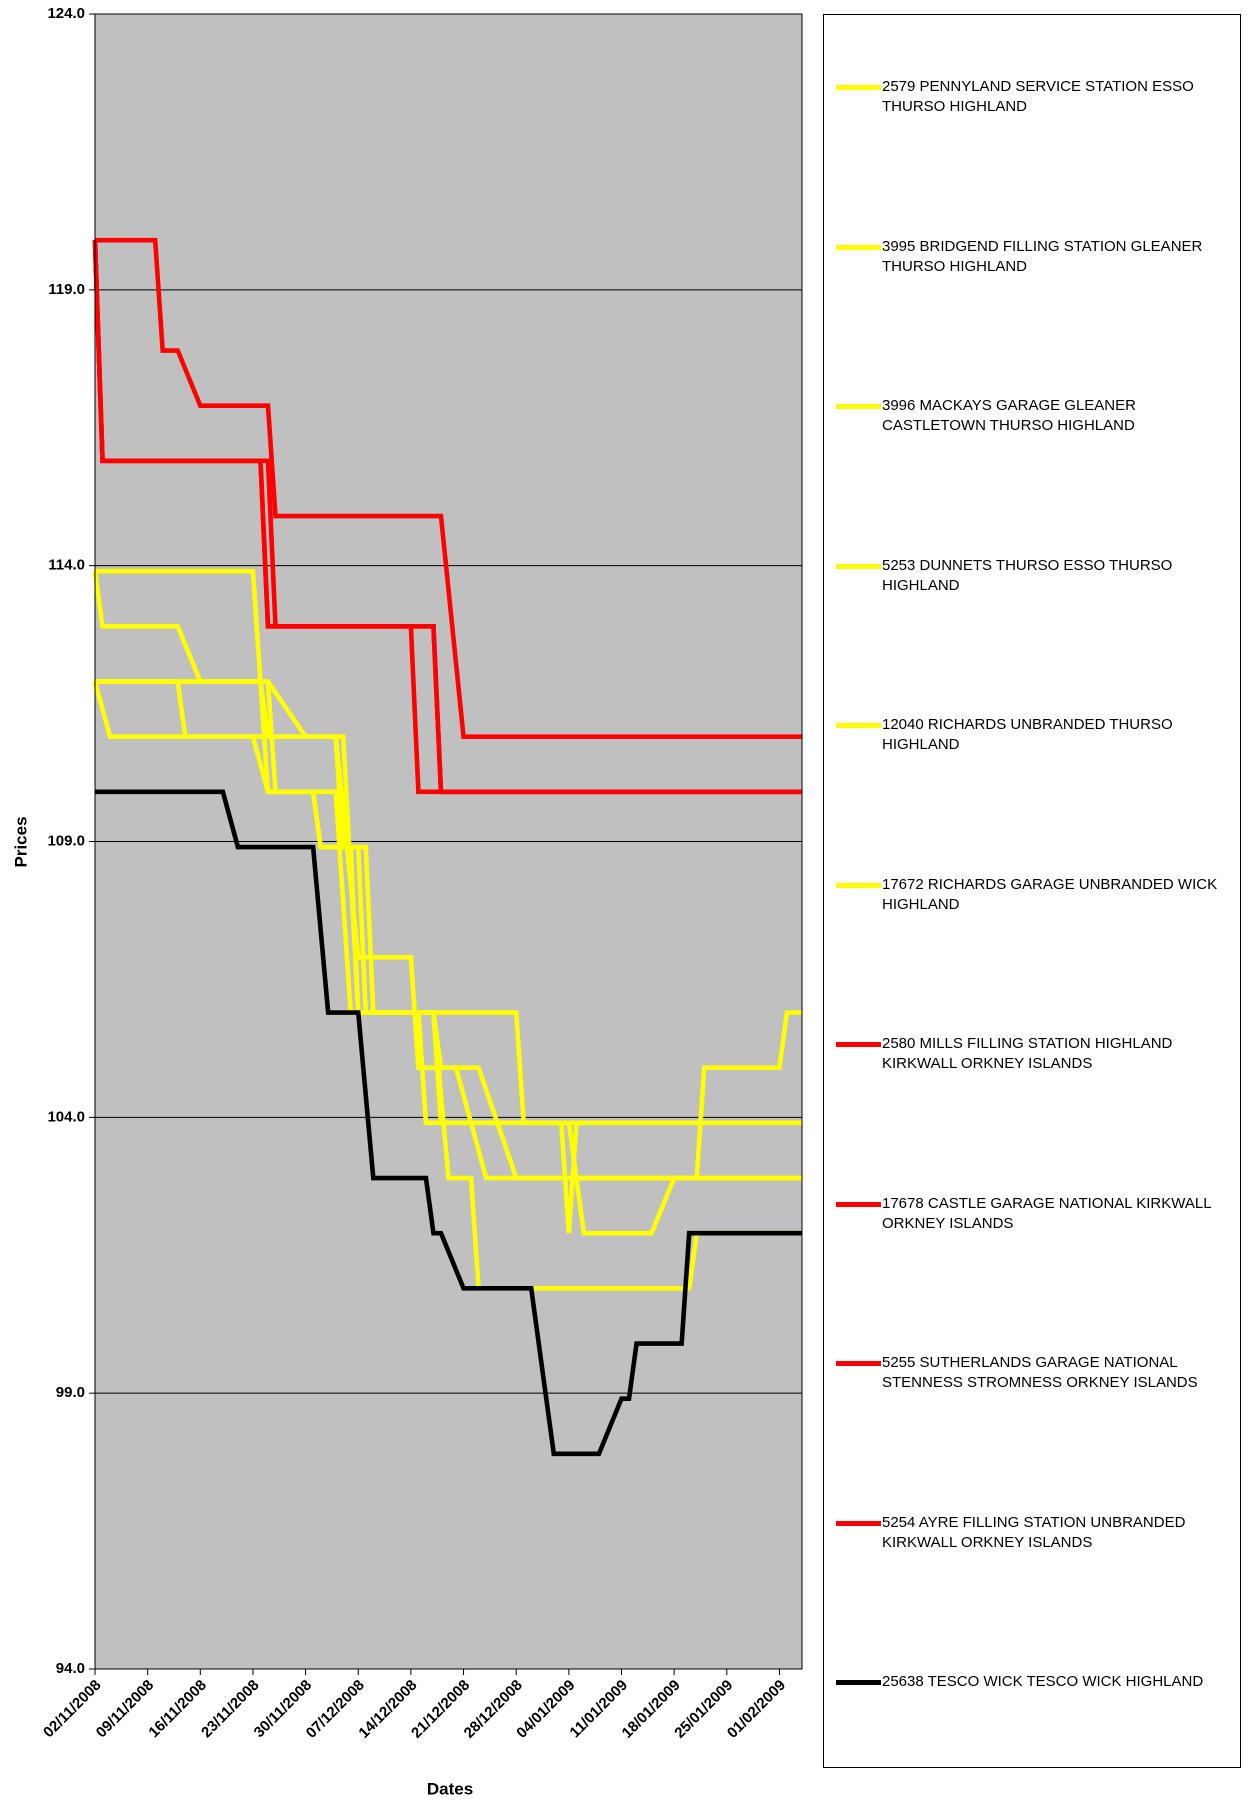 The height and width of the screenshot is (1809, 1252). What do you see at coordinates (66, 13) in the screenshot?
I see `y-tick-label: 124.0` at bounding box center [66, 13].